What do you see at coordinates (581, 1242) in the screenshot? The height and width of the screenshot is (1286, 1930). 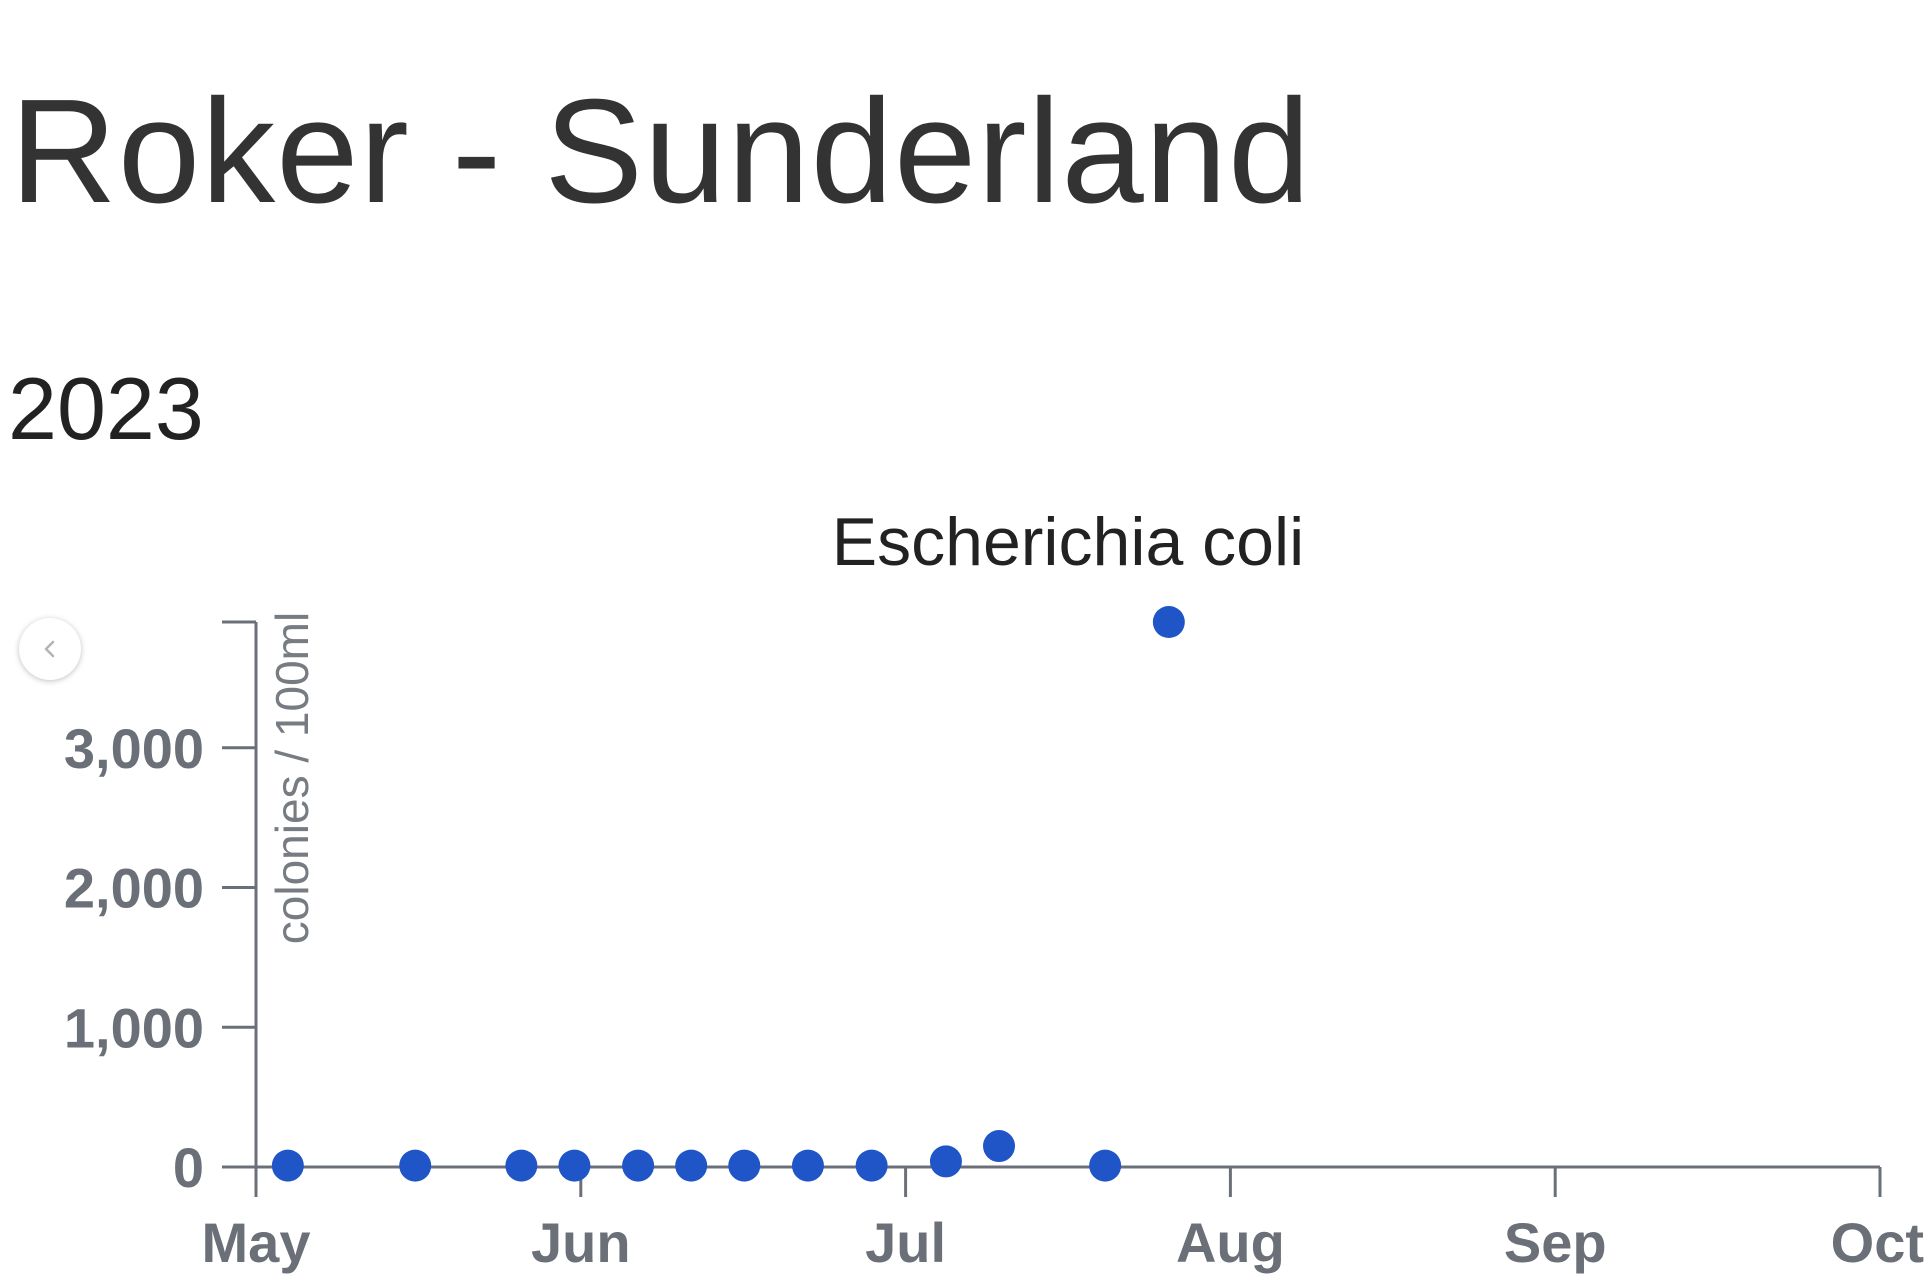 I see `x-tick-label: Jun` at bounding box center [581, 1242].